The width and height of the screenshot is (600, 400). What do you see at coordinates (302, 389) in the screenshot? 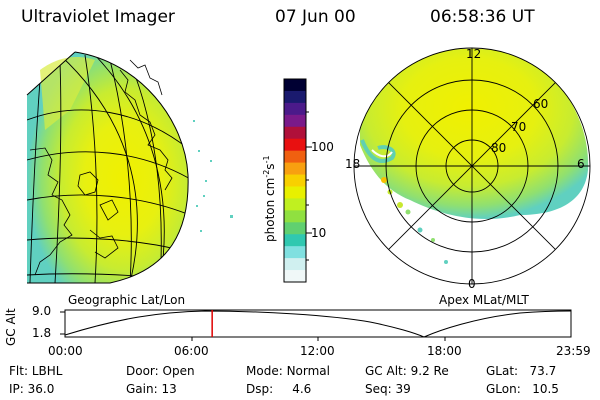
I see `dsp-value: 4.6` at bounding box center [302, 389].